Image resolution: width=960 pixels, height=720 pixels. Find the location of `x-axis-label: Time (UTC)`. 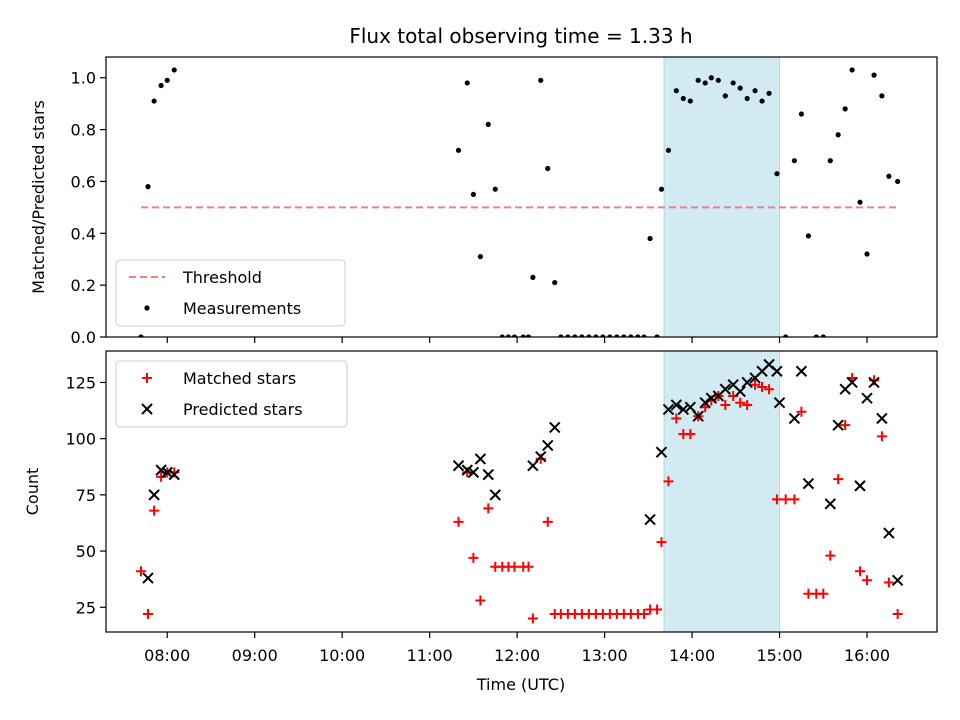

x-axis-label: Time (UTC) is located at coordinates (520, 684).